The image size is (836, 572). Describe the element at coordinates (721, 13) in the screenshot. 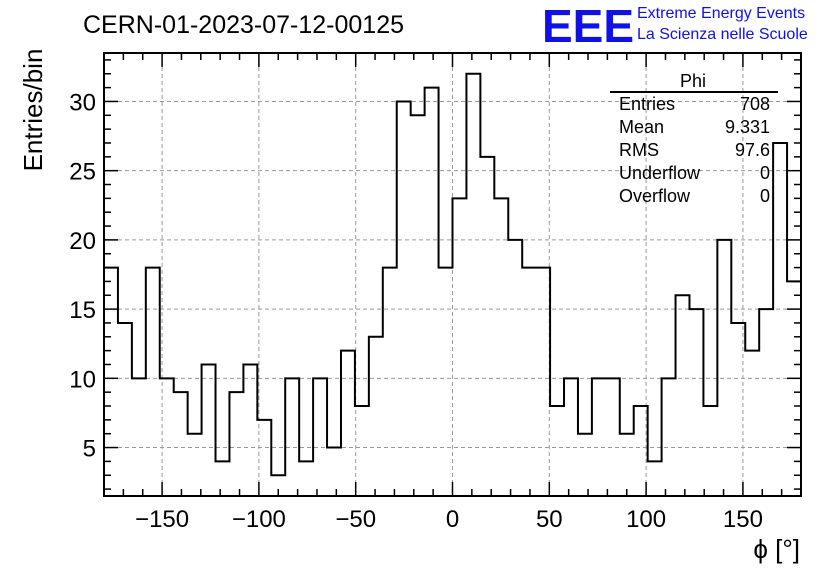

I see `eee-logo-line1: Extreme Energy Events` at that location.